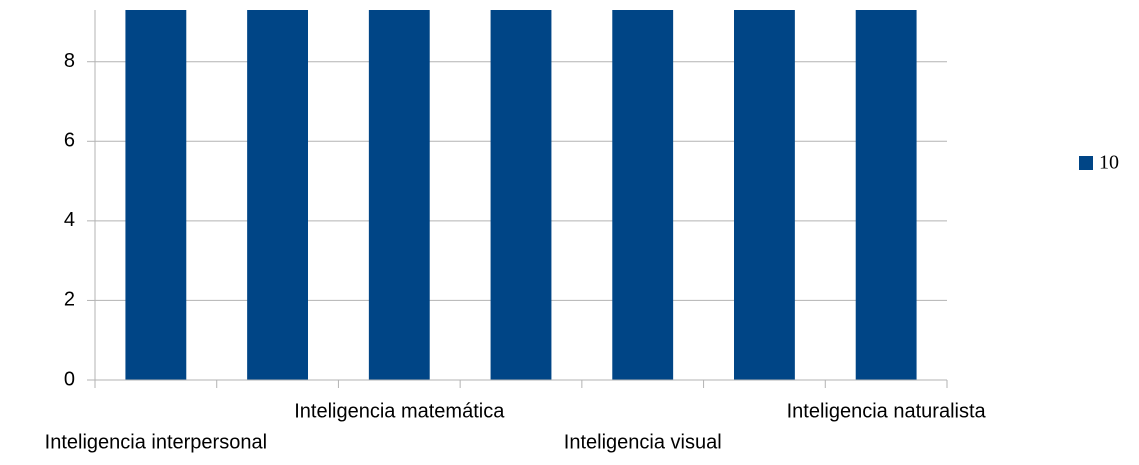  What do you see at coordinates (1109, 163) in the screenshot?
I see `legend-label: 10` at bounding box center [1109, 163].